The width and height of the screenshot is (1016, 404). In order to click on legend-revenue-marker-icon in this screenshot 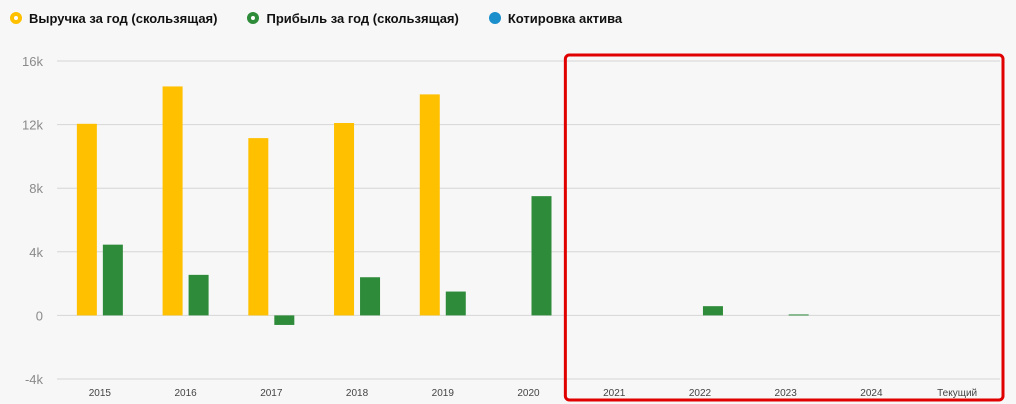, I will do `click(16, 18)`.